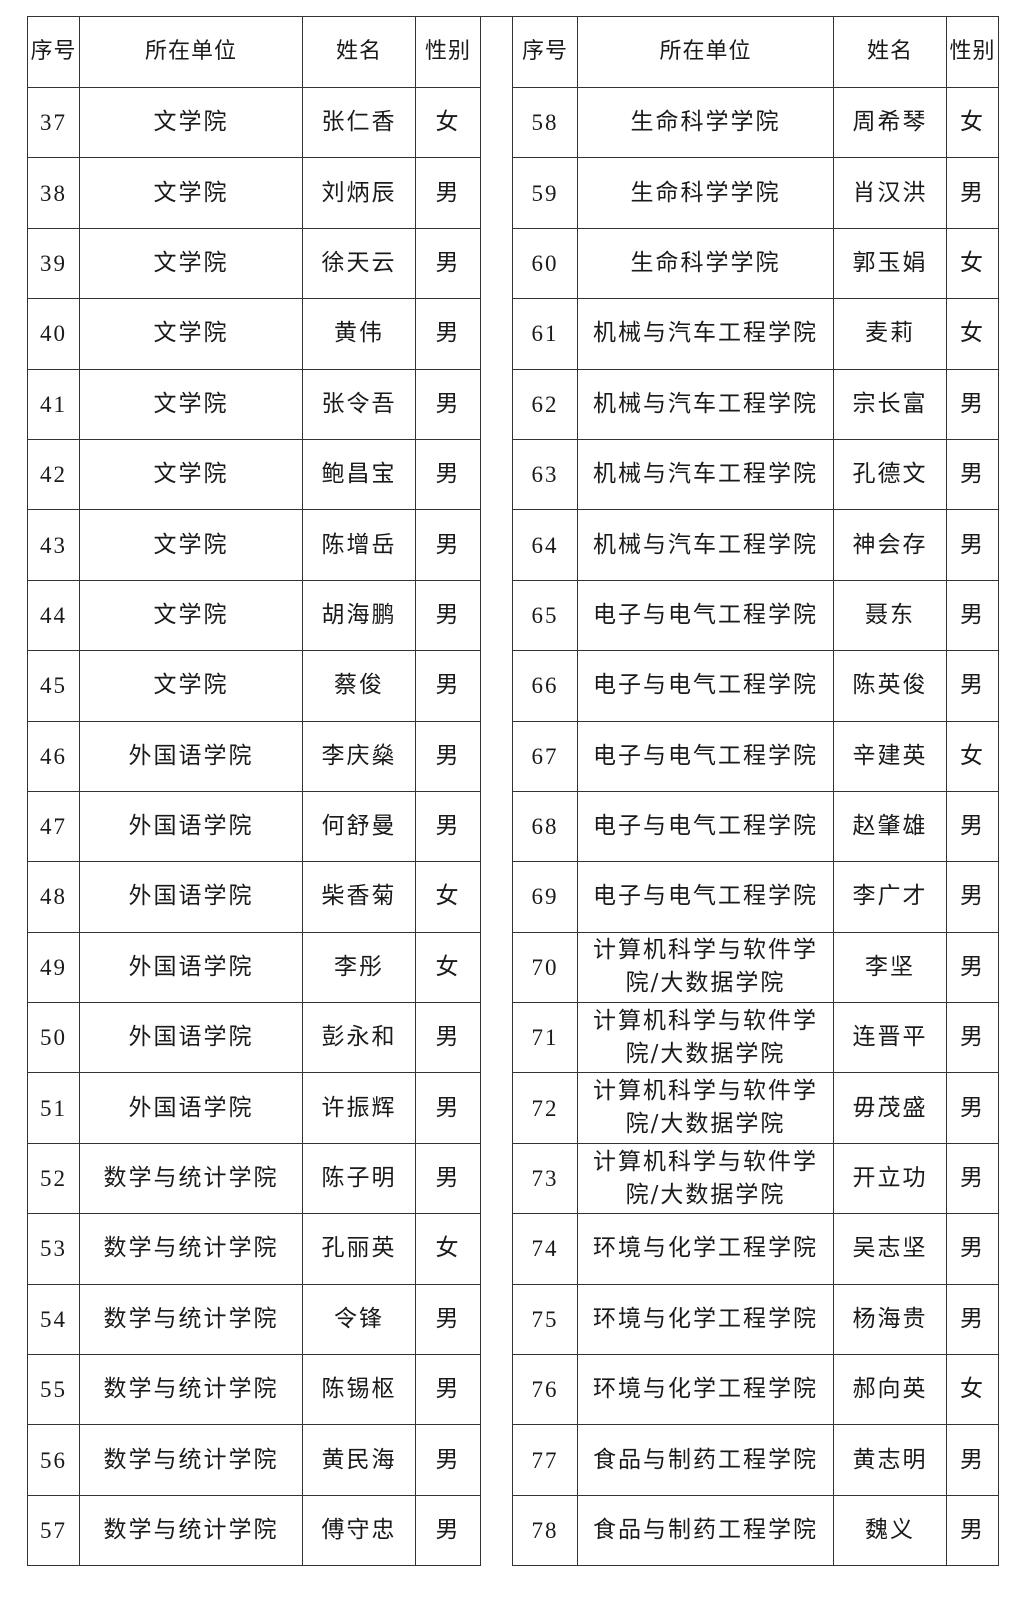  I want to click on row-index: 70, so click(545, 967).